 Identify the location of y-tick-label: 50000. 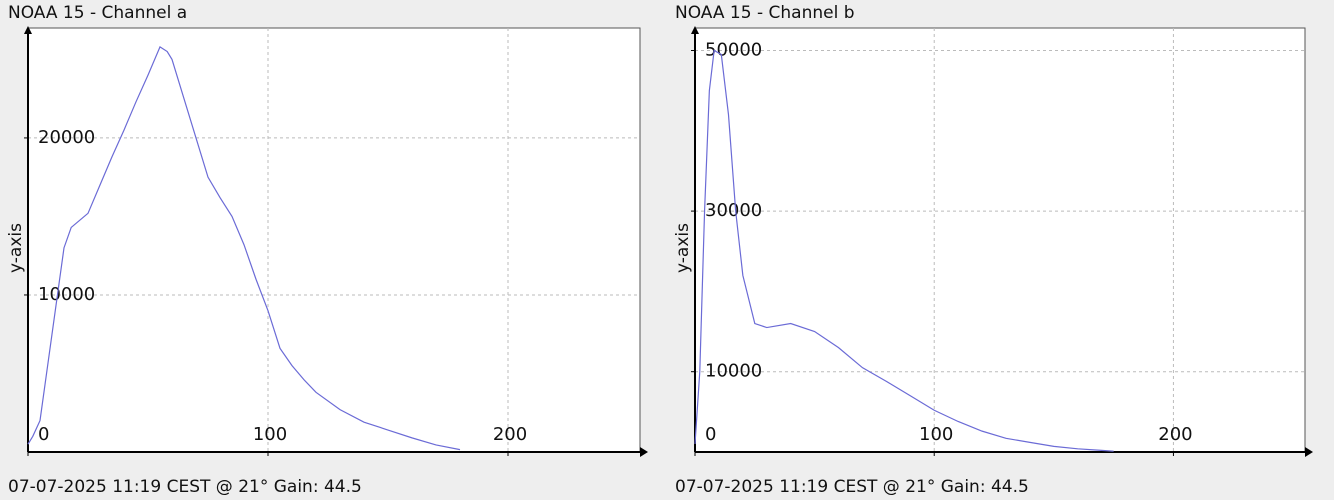
(733, 49).